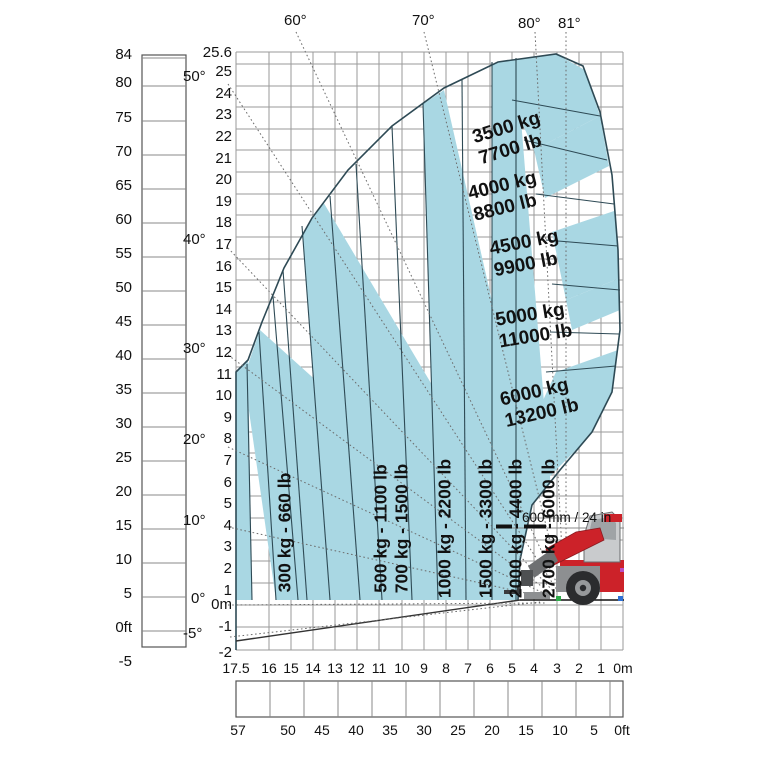  Describe the element at coordinates (194, 76) in the screenshot. I see `angle-label-left-50: 50°` at that location.